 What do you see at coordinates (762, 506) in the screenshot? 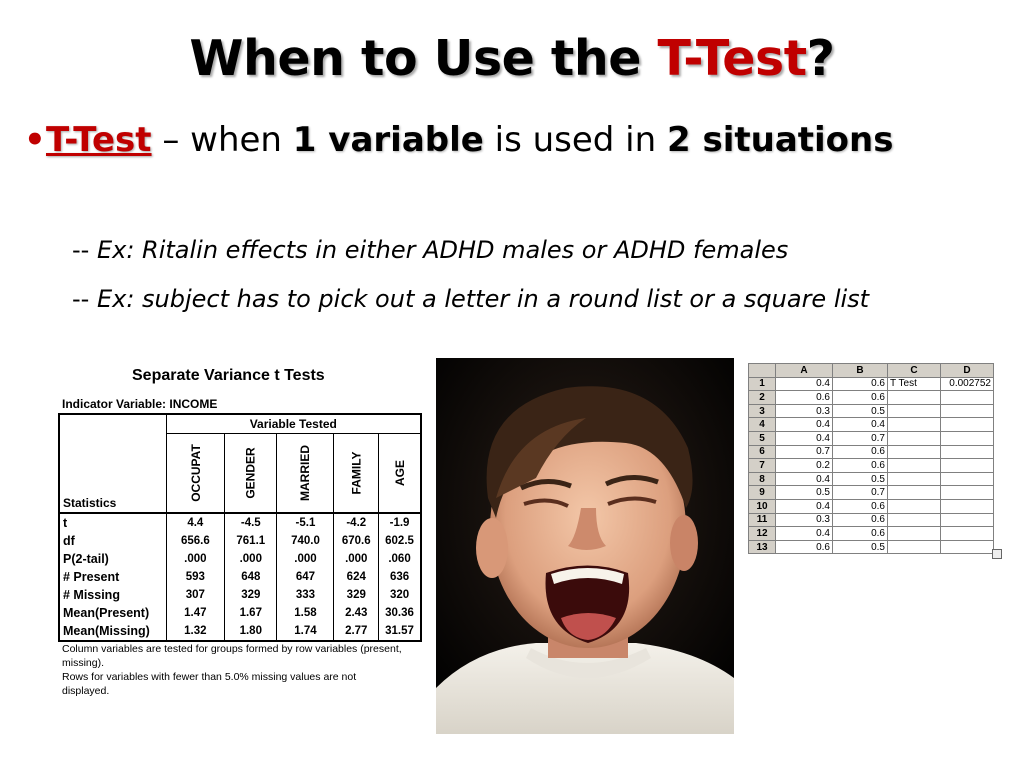
I see `row-number: 10` at bounding box center [762, 506].